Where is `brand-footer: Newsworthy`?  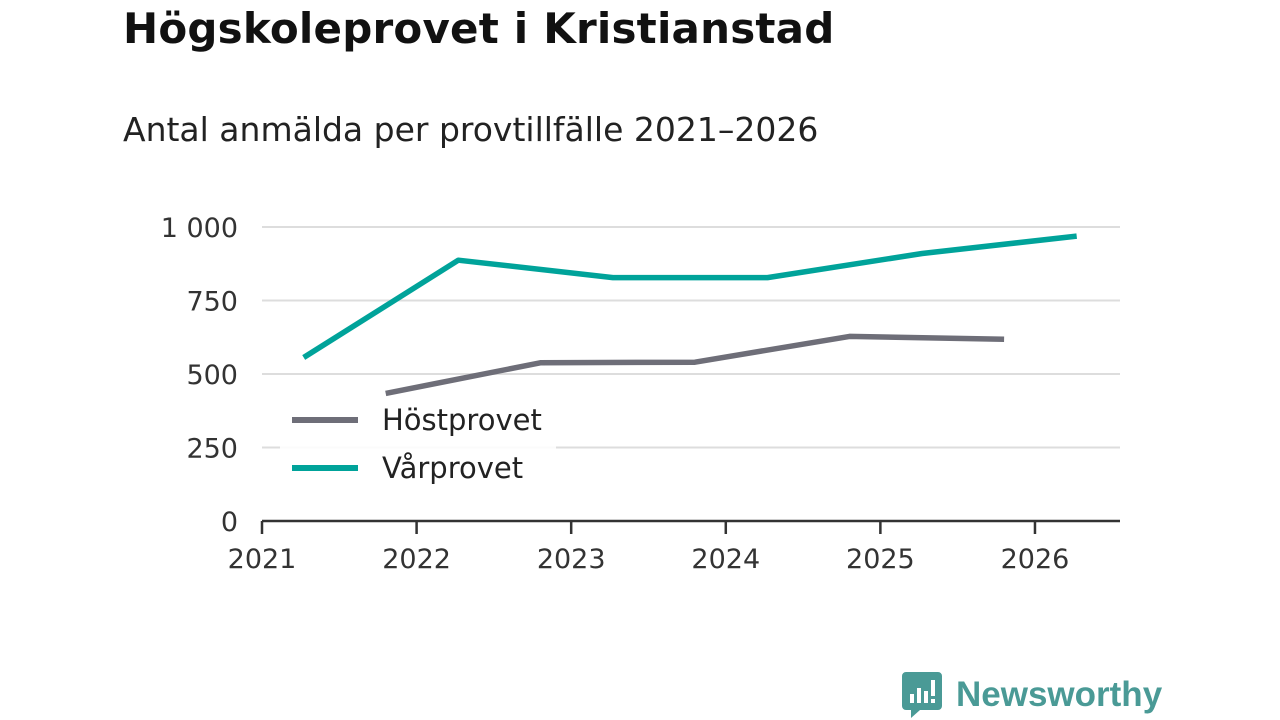
brand-footer: Newsworthy is located at coordinates (1032, 695).